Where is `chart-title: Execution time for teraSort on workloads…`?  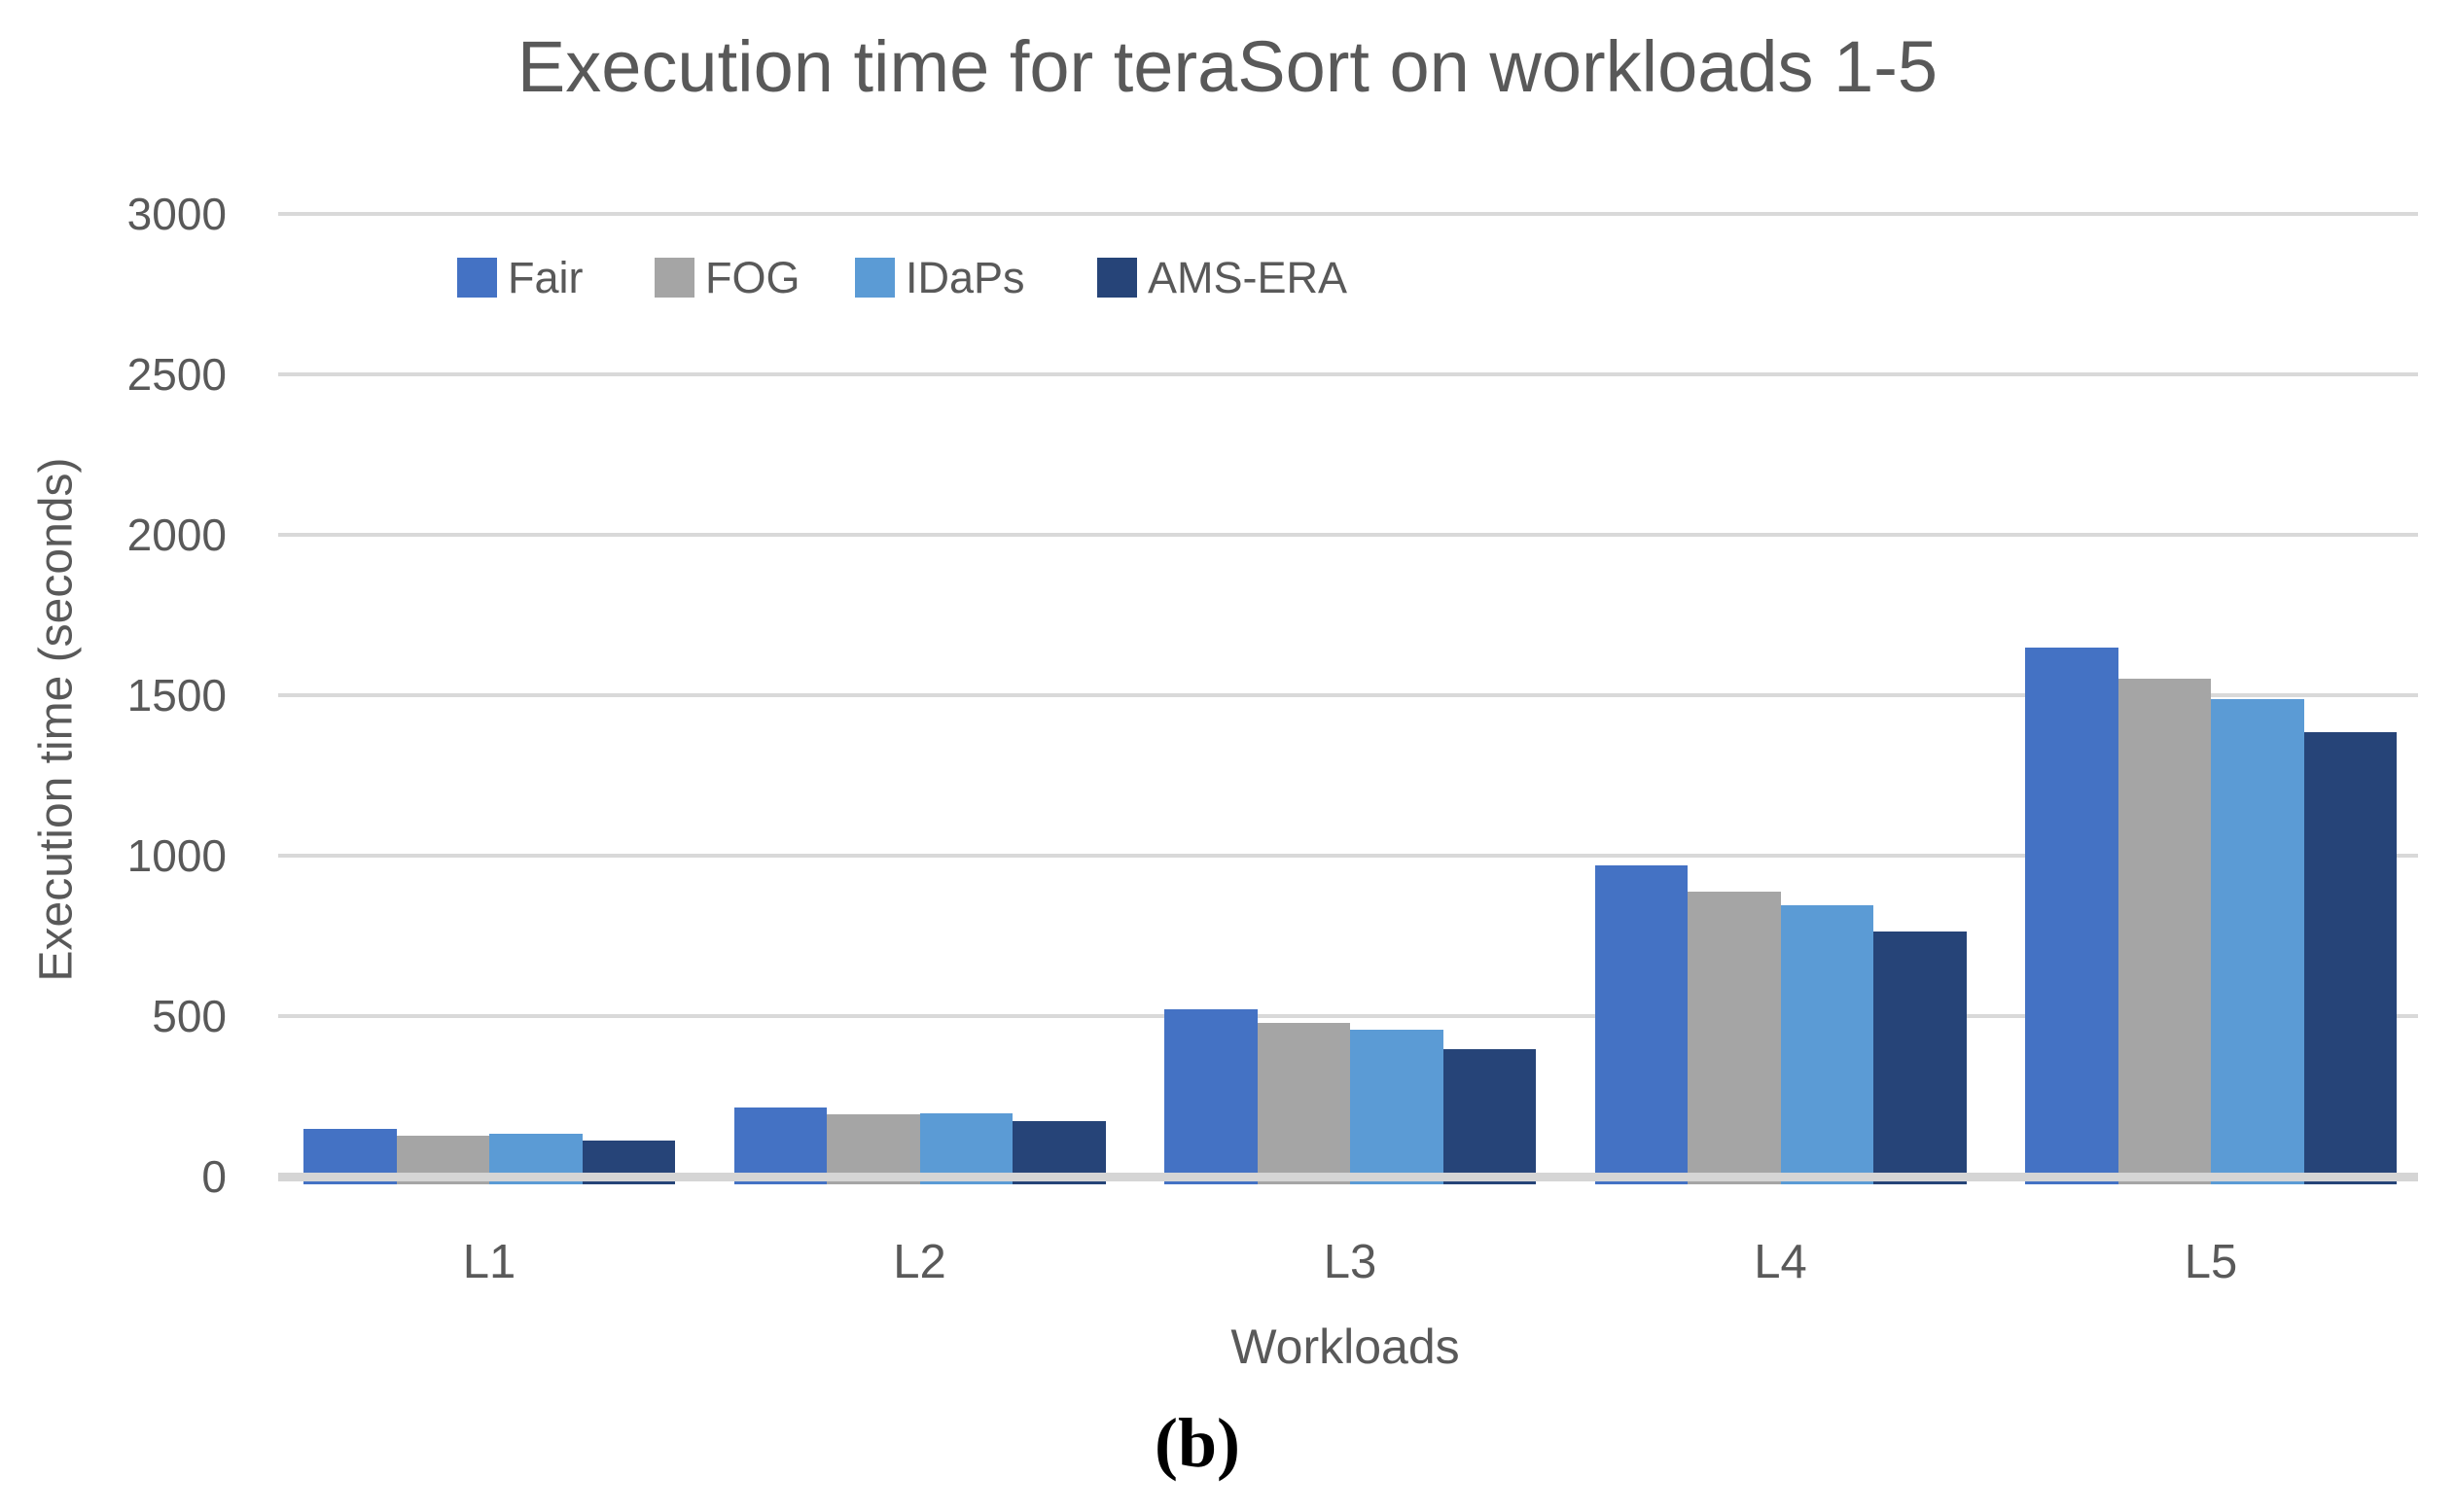 chart-title: Execution time for teraSort on workloads… is located at coordinates (1227, 66).